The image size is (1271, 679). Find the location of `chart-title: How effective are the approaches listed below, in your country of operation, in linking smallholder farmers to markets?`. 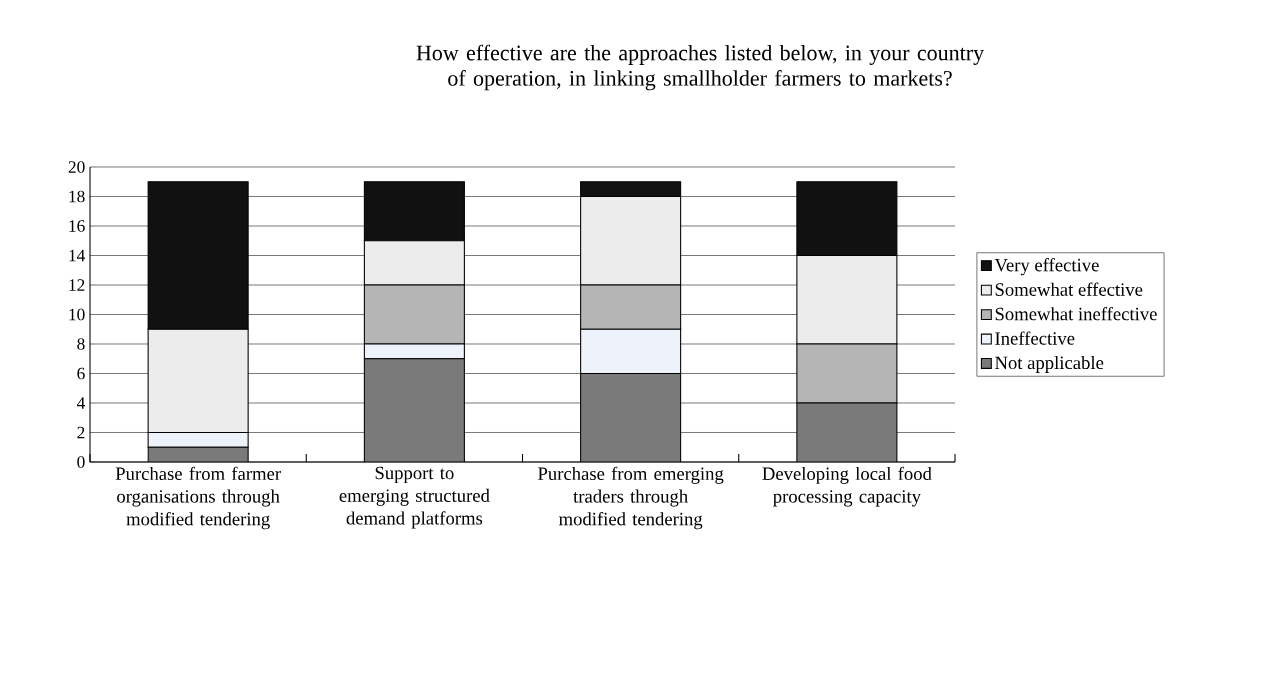

chart-title: How effective are the approaches listed below, in your country of operation, in linking smallholder farmers to markets? is located at coordinates (700, 67).